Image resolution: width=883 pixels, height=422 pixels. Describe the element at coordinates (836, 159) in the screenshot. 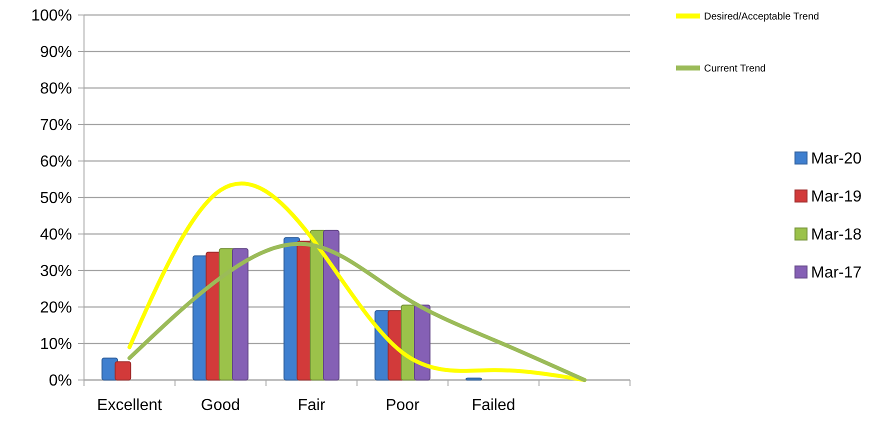

I see `legend-label: Mar-20` at that location.